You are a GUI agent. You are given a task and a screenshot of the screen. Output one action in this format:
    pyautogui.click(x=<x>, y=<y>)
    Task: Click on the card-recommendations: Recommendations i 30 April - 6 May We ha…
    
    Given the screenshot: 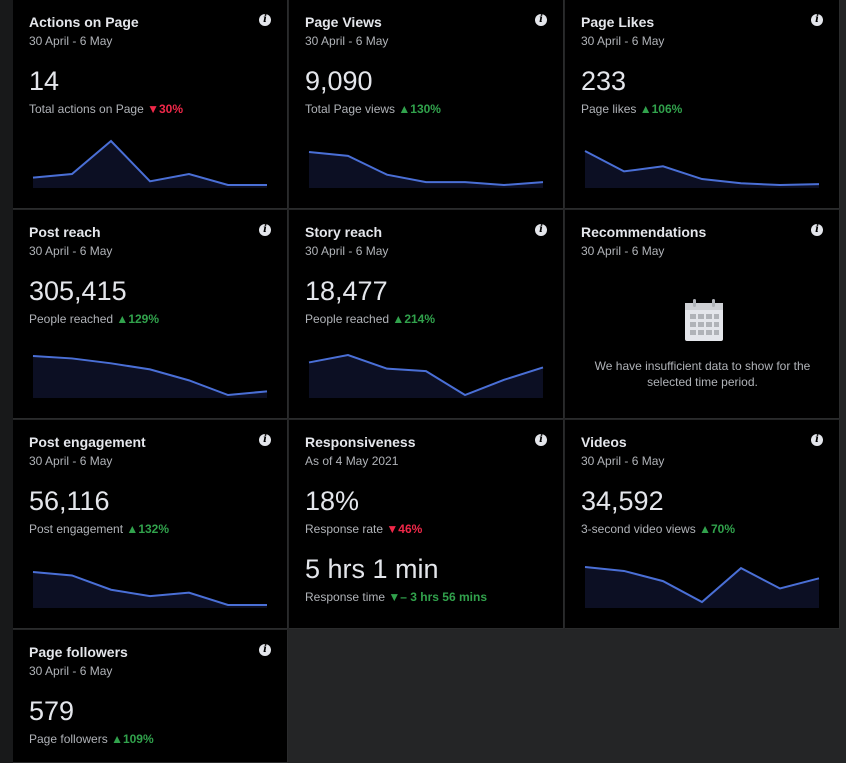 What is the action you would take?
    pyautogui.click(x=702, y=314)
    